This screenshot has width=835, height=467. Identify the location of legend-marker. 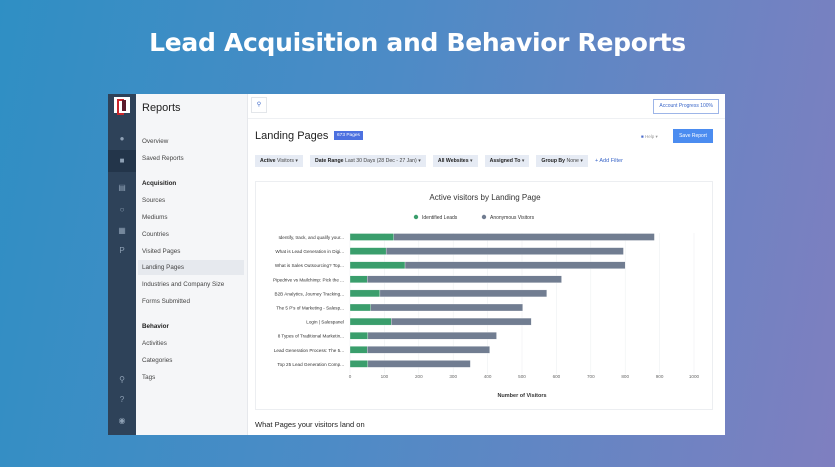
(416, 217).